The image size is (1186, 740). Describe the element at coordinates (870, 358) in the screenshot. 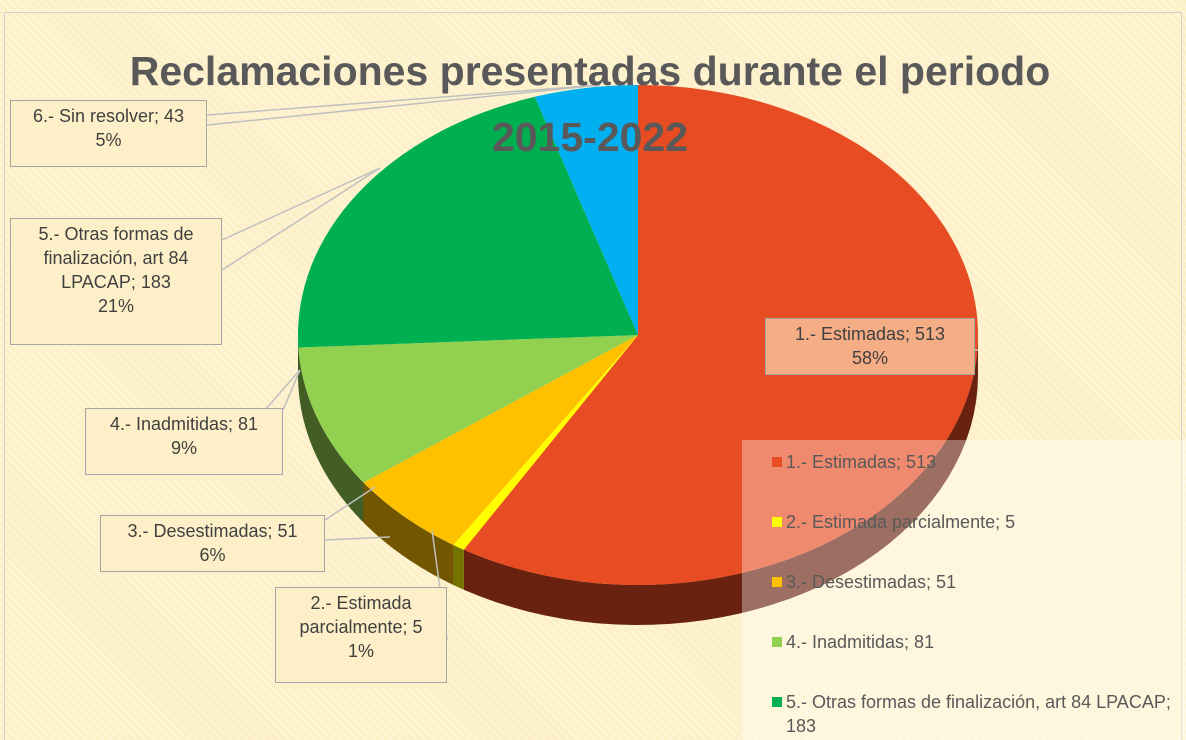

I see `data-label-percent: 58%` at that location.